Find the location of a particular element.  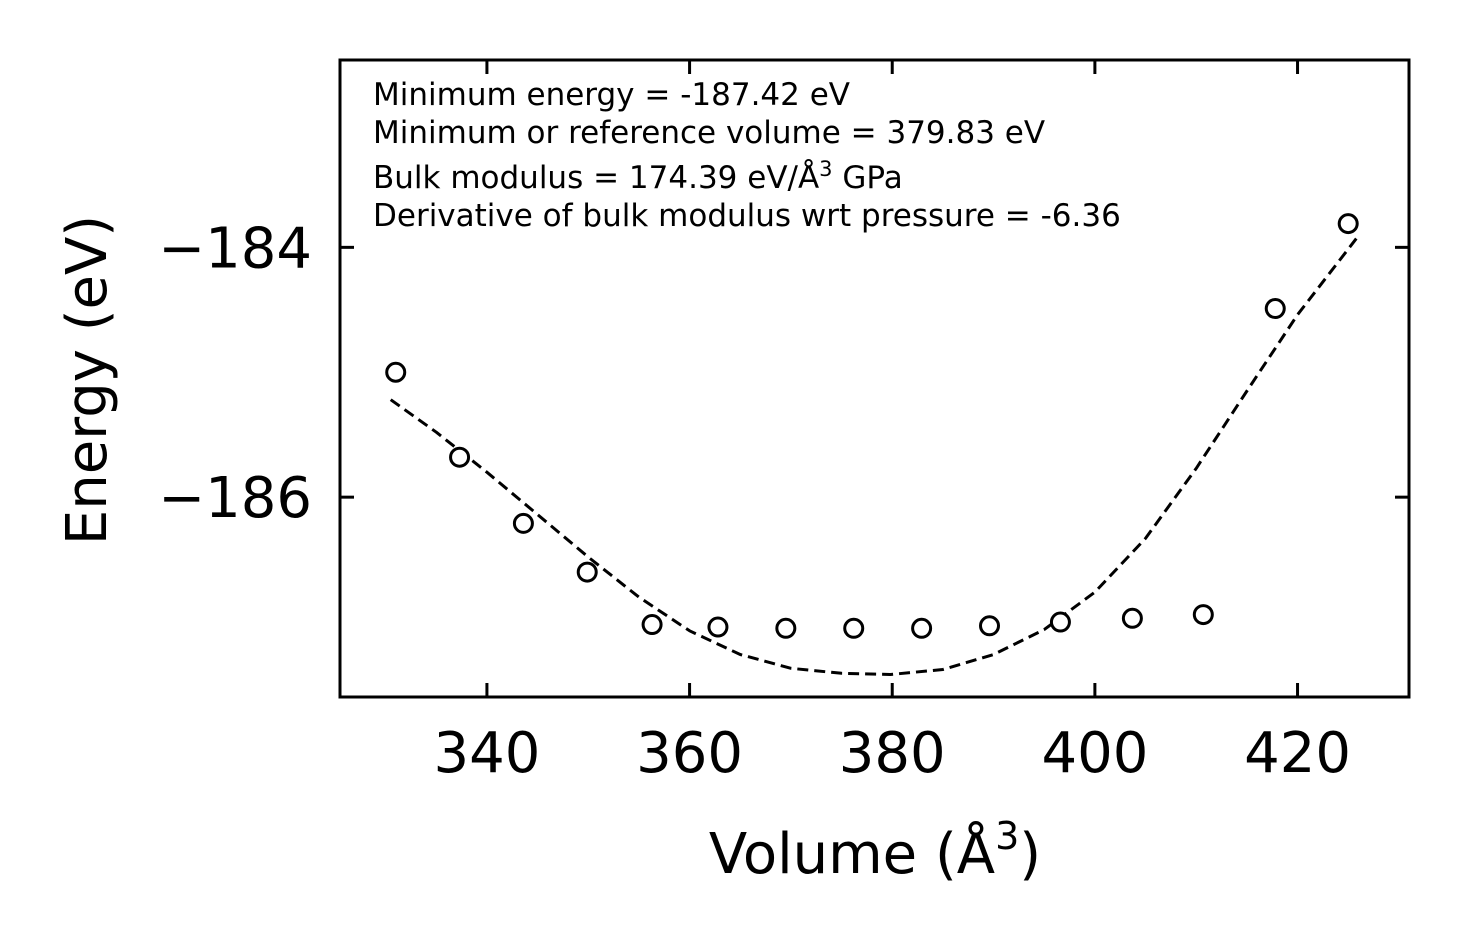

y-tick-labels: −184 −186 is located at coordinates (235, 373).